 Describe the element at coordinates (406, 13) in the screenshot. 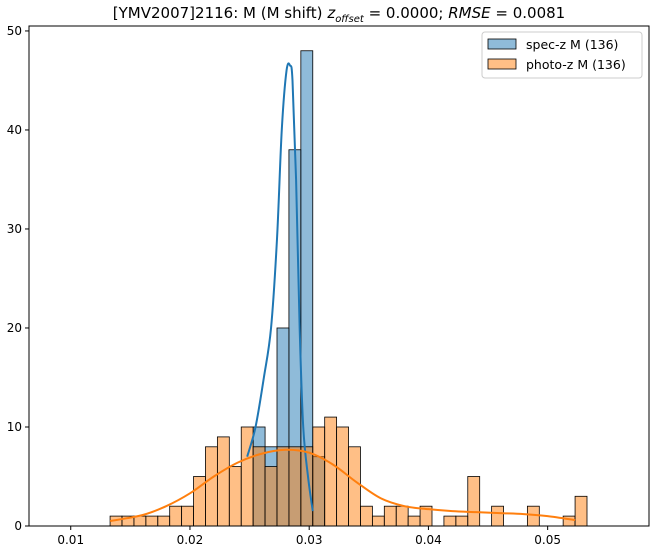

I see `chart-title-z-value: = 0.0000;` at that location.